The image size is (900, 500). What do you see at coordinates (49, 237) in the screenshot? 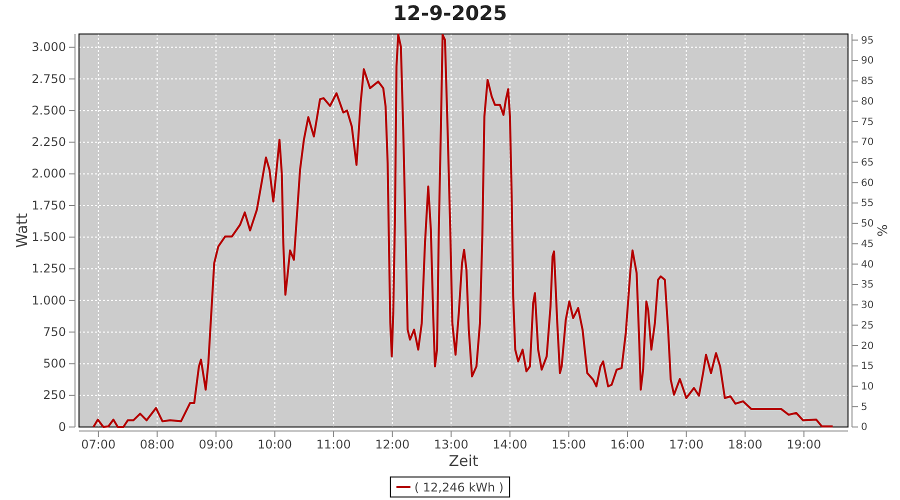
I see `y-tick-label: 1.500` at bounding box center [49, 237].